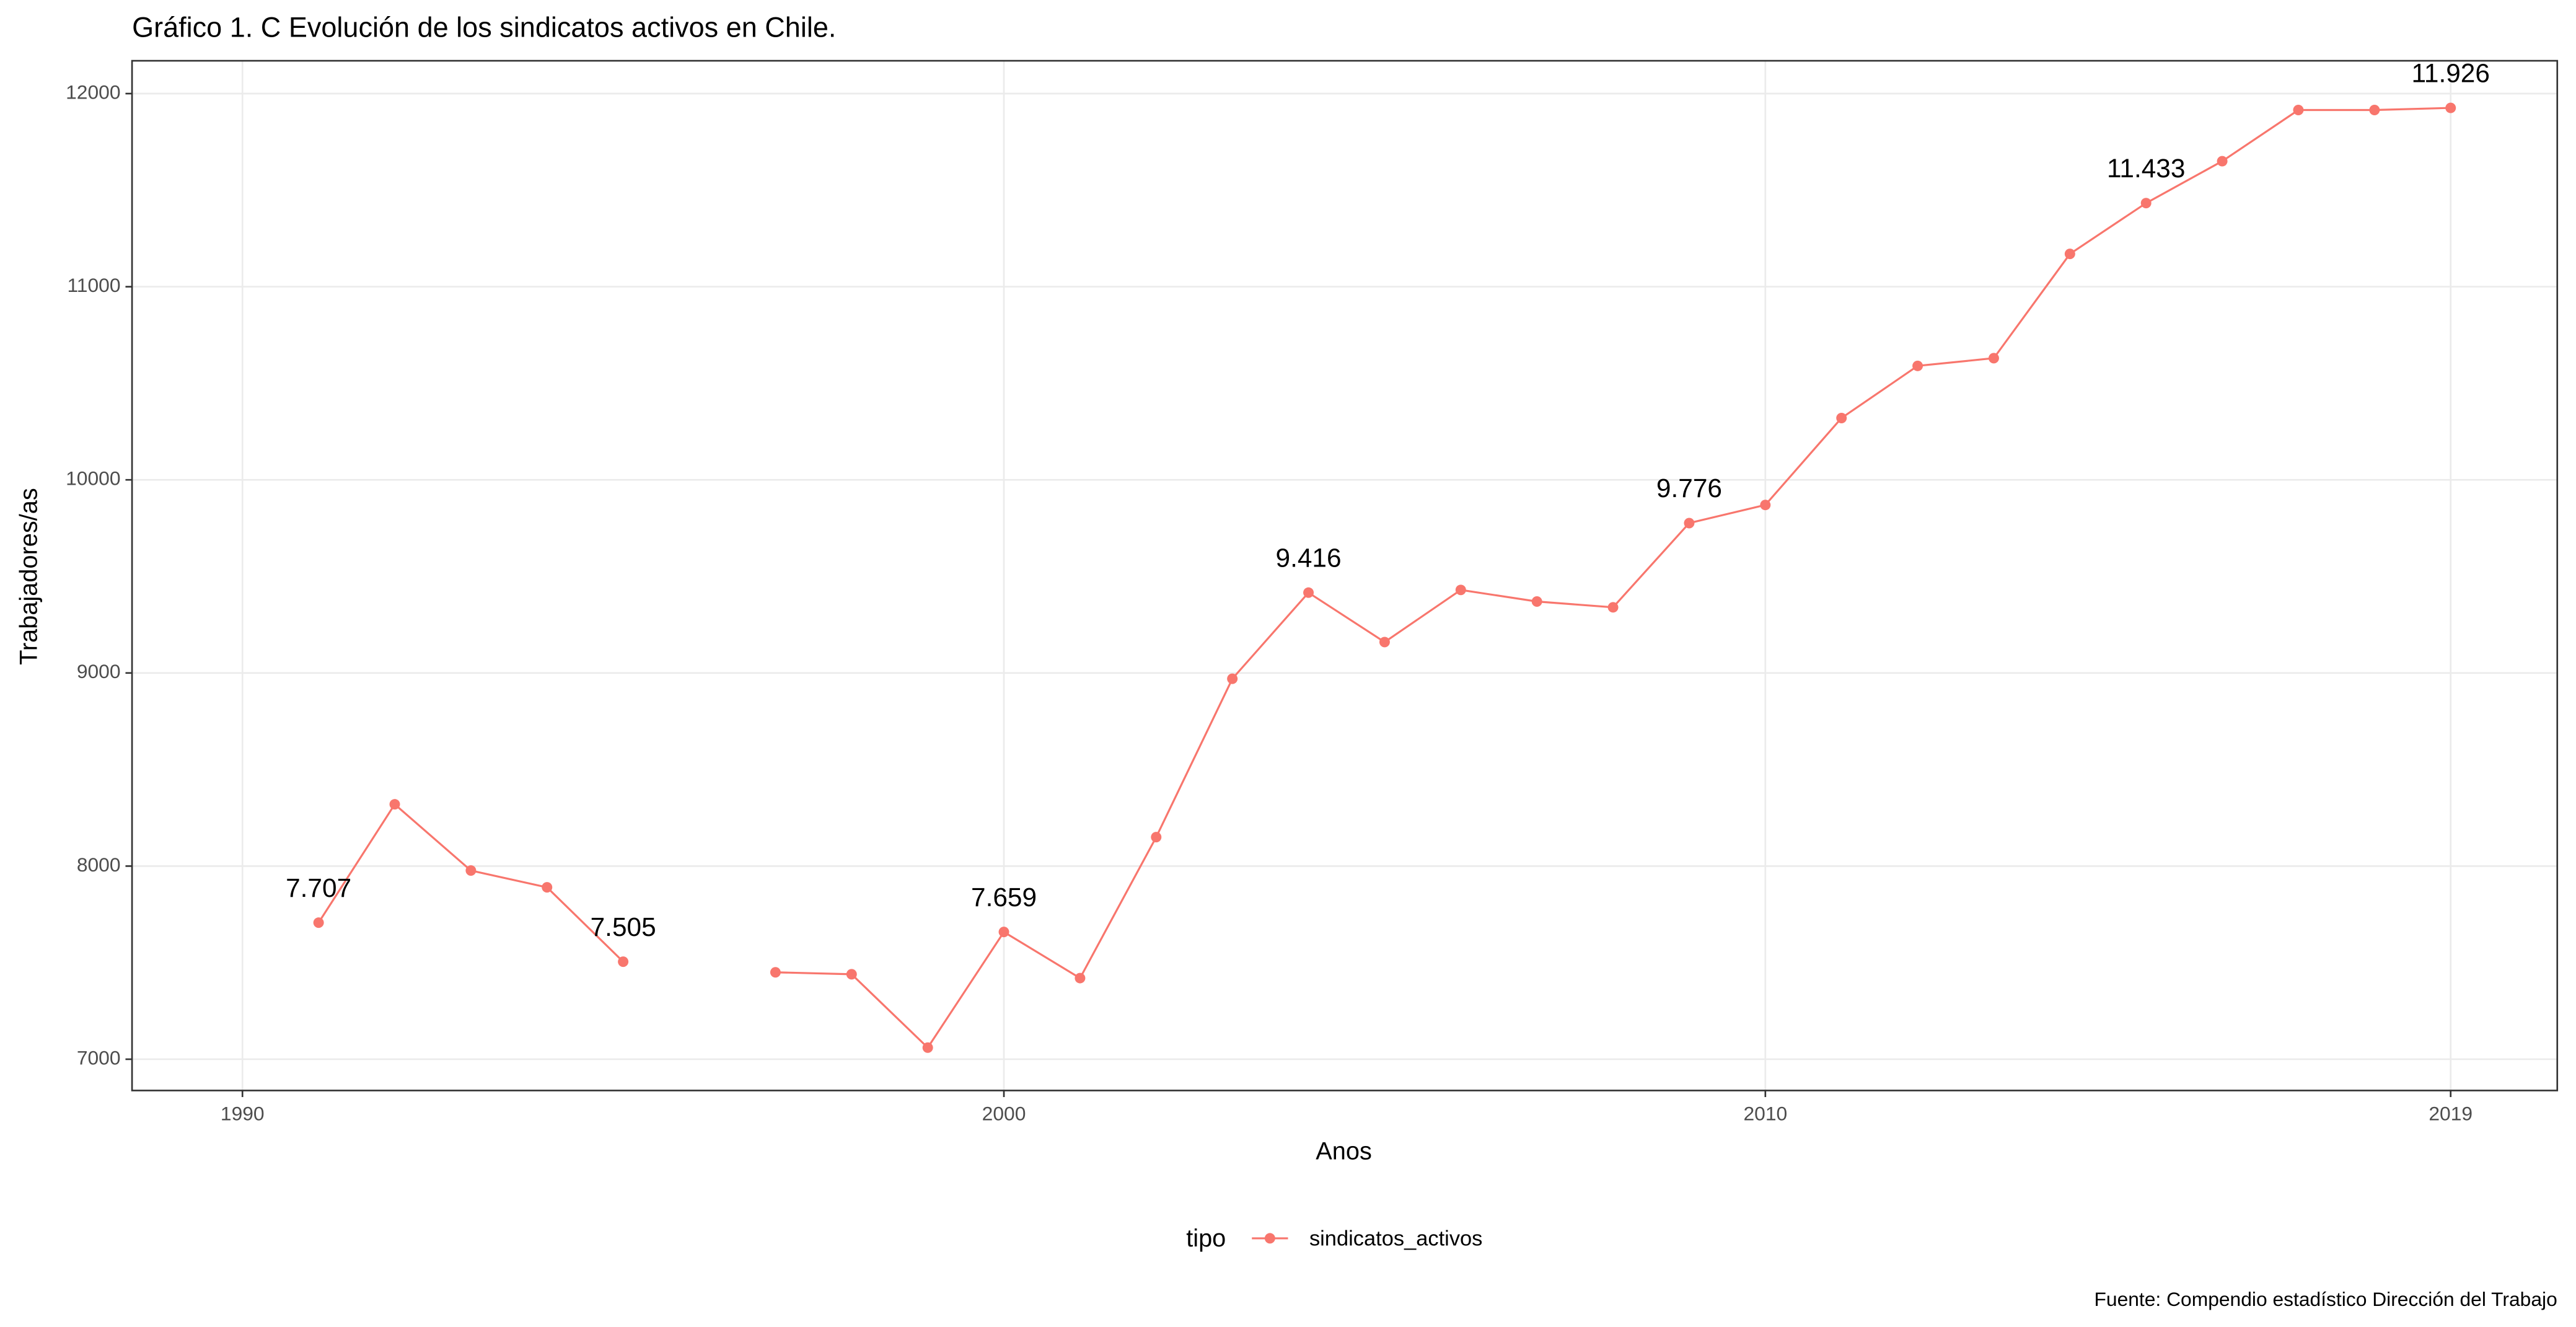 This screenshot has height=1327, width=2576. Describe the element at coordinates (1689, 488) in the screenshot. I see `data-label: 9.776` at that location.